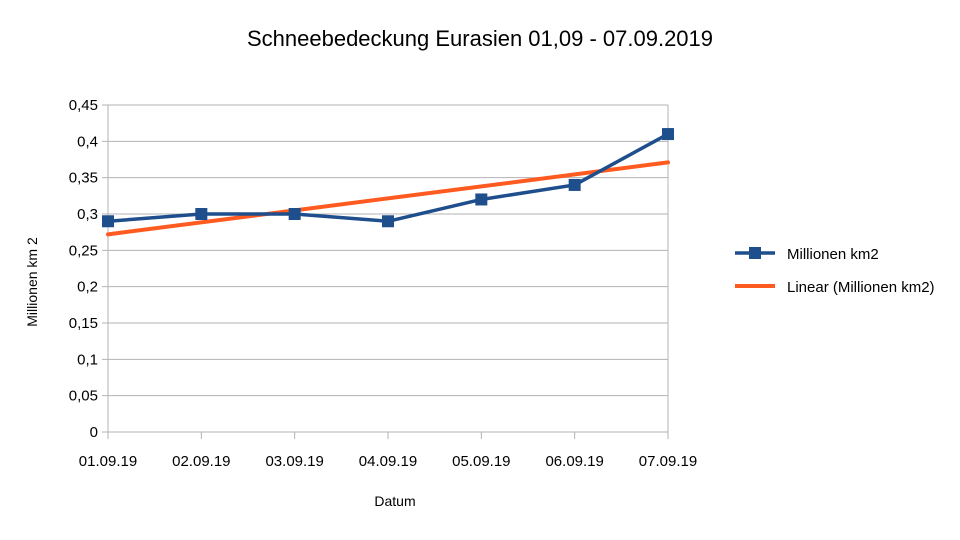  What do you see at coordinates (87, 287) in the screenshot?
I see `y-tick-label: 0,2` at bounding box center [87, 287].